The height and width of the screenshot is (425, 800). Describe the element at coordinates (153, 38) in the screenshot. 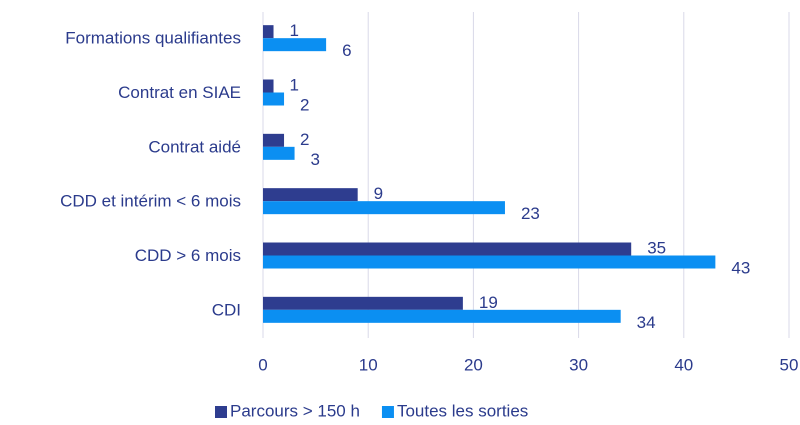

I see `y-tick-label: Formations qualifiantes` at that location.